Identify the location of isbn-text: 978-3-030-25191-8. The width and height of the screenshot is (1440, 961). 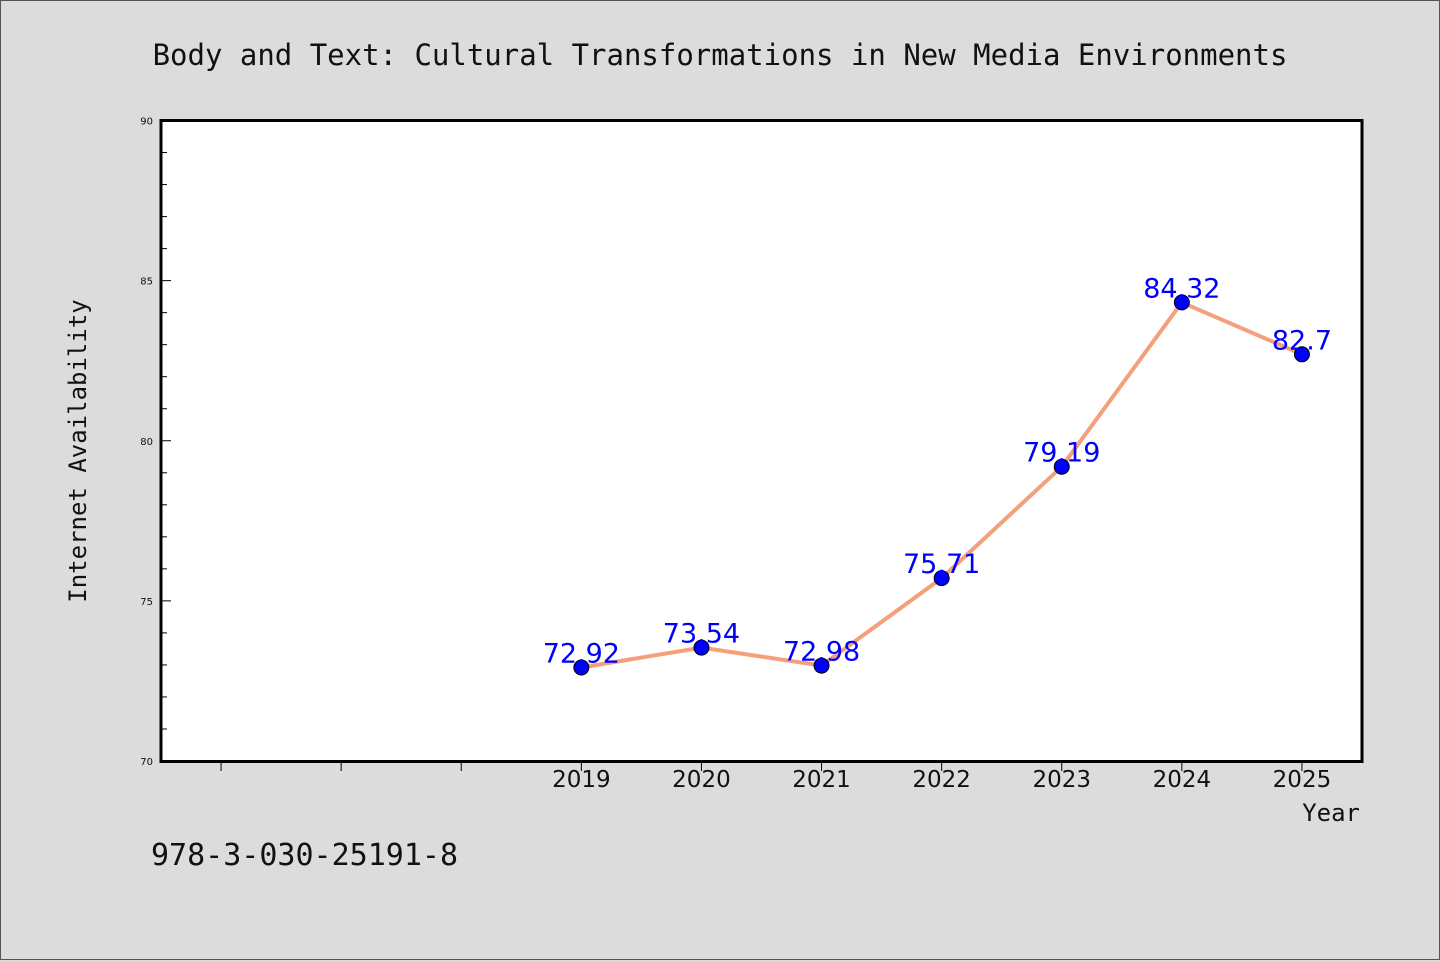
(304, 855).